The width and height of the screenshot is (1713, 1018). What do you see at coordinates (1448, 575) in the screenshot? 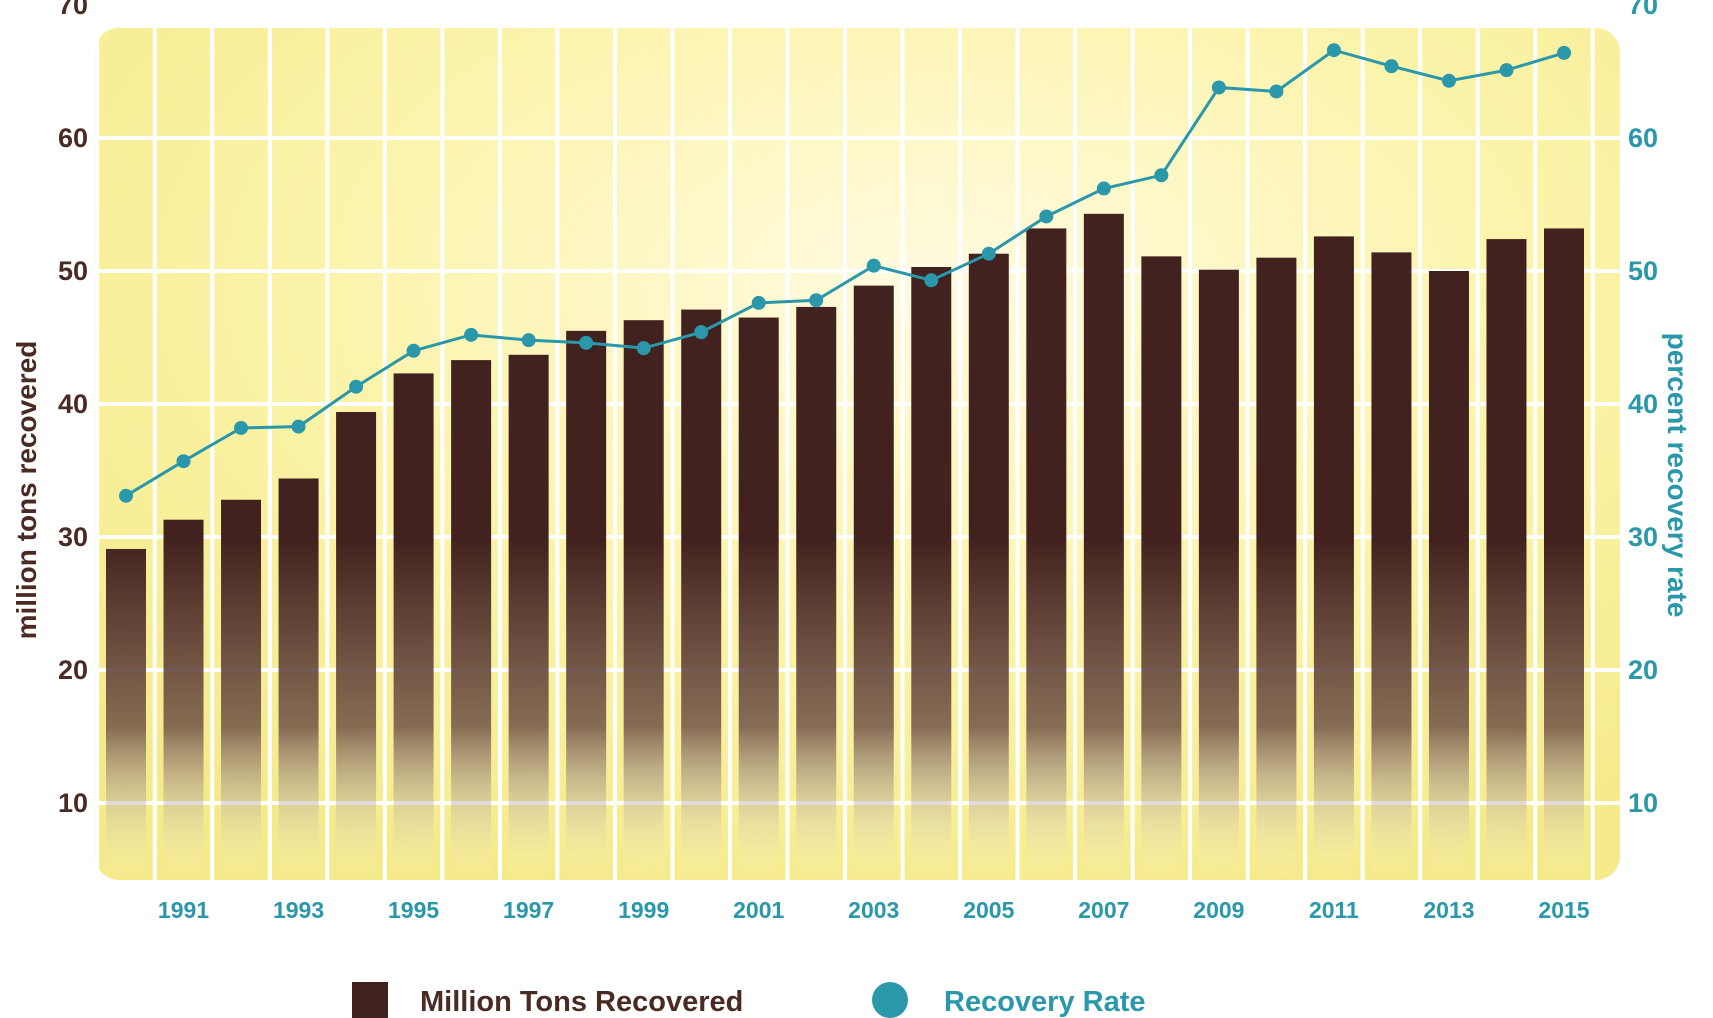
I see `bar-2013` at bounding box center [1448, 575].